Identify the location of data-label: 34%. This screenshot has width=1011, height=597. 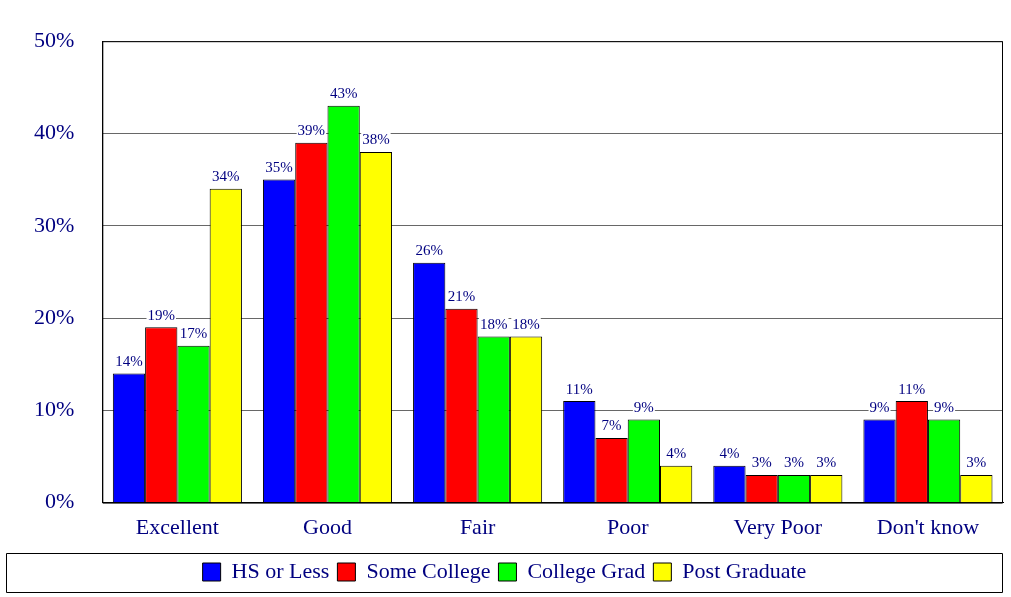
(226, 176).